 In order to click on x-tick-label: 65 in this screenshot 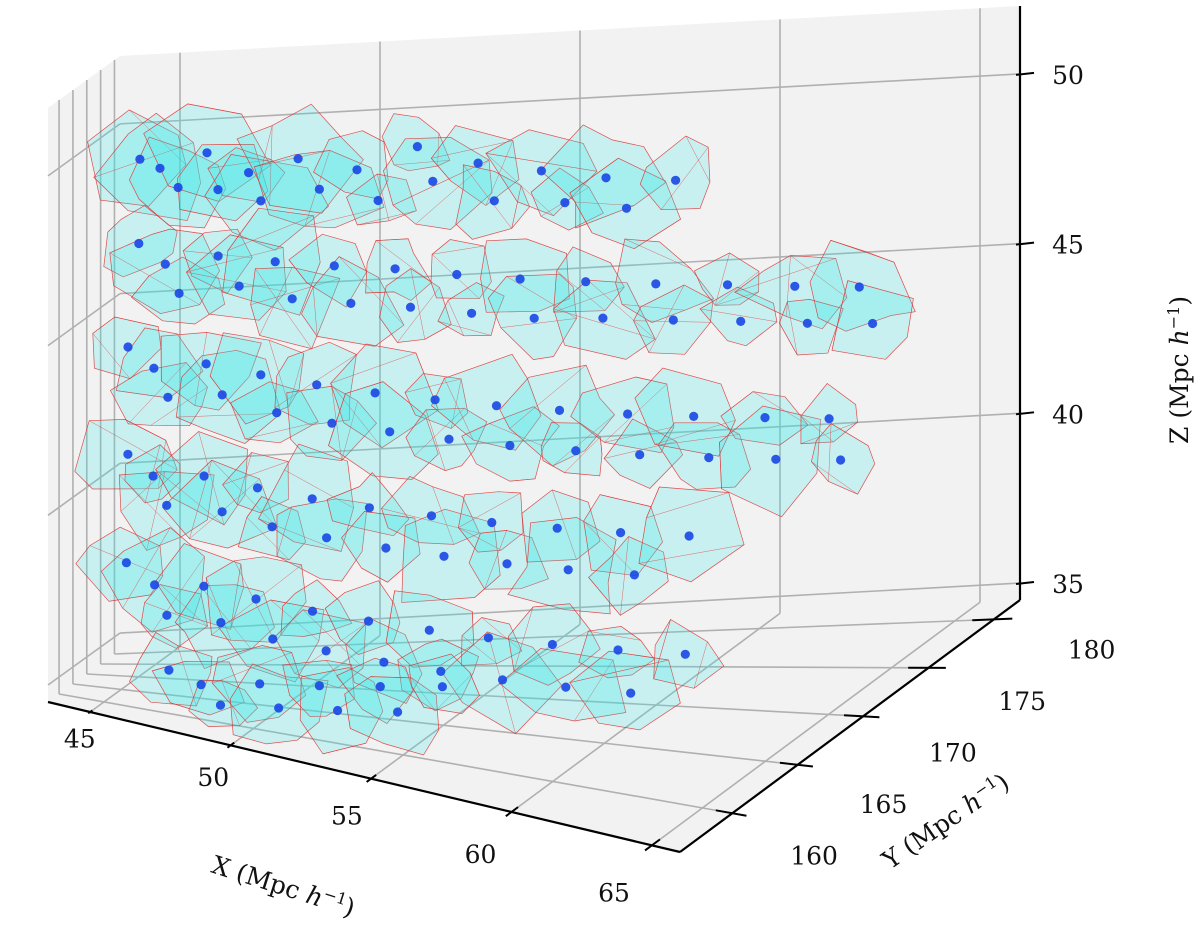, I will do `click(614, 892)`.